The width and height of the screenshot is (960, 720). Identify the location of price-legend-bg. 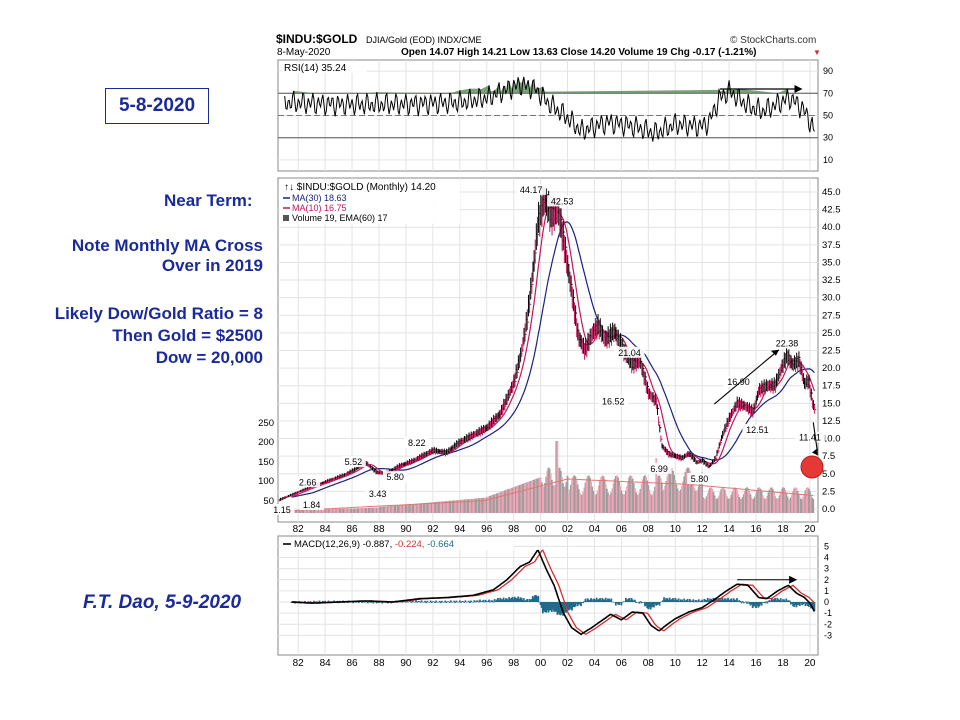
(370, 202).